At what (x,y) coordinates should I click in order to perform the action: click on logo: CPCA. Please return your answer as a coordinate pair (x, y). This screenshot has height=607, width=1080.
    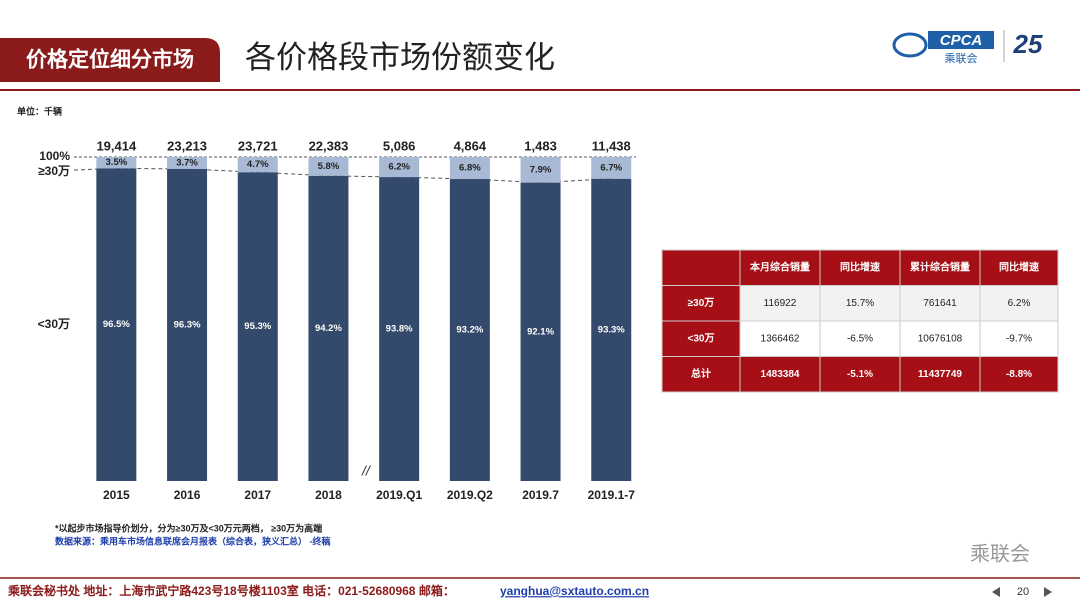
    Looking at the image, I should click on (961, 40).